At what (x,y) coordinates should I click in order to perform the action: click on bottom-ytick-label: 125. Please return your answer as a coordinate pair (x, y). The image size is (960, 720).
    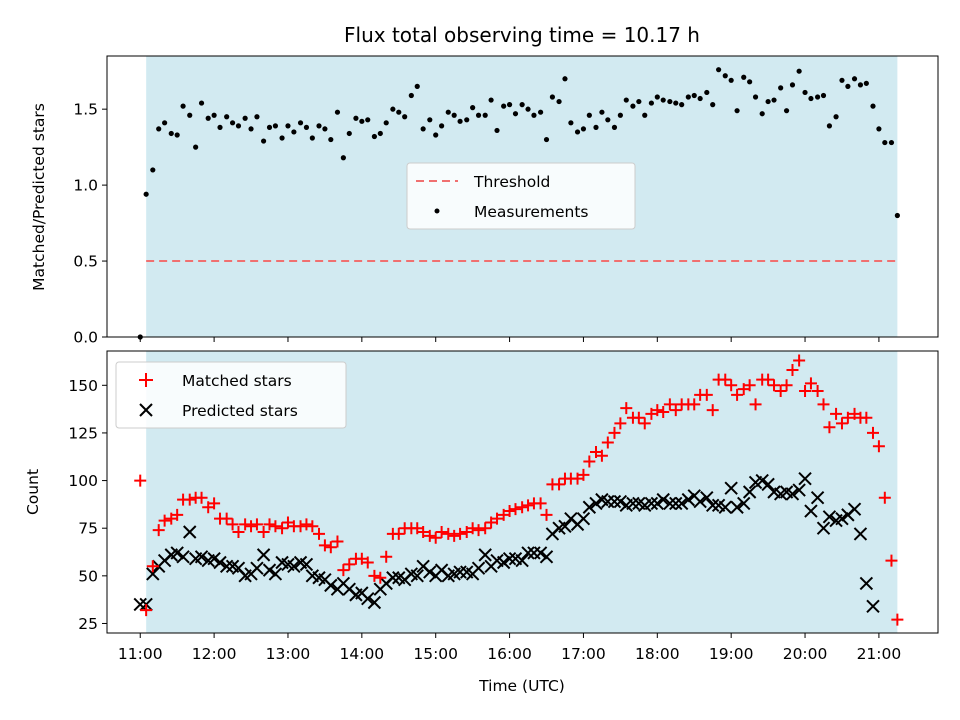
    Looking at the image, I should click on (83, 433).